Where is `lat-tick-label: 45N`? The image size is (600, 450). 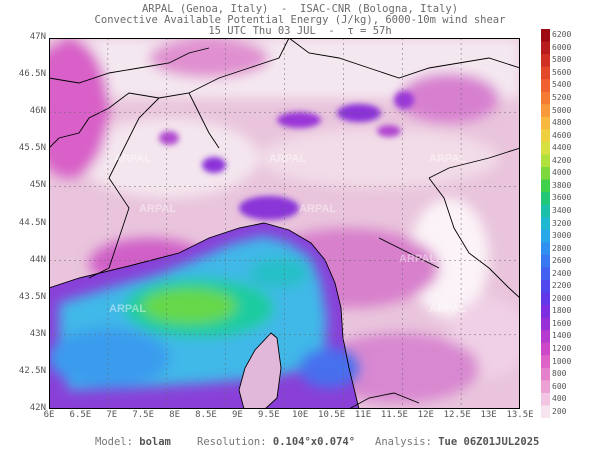
lat-tick-label: 45N is located at coordinates (37, 185).